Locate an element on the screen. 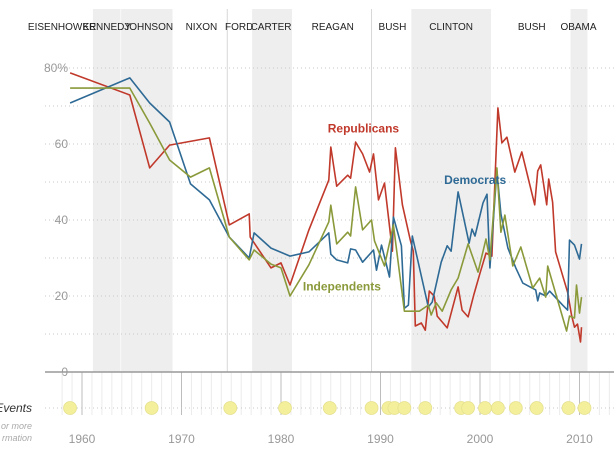  series-label-democrats: Democrats is located at coordinates (475, 180).